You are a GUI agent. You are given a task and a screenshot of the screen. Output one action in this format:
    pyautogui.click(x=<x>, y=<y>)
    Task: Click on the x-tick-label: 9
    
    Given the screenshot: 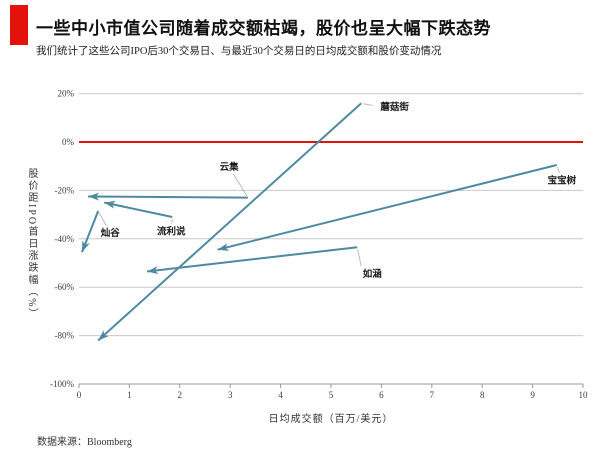 What is the action you would take?
    pyautogui.click(x=532, y=395)
    